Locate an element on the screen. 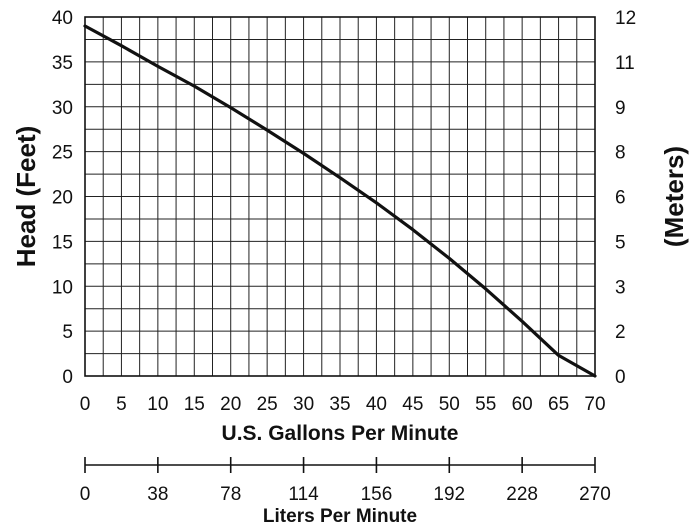  x-axis-tick-labels: 0 5 10 15 20 25 30 35 40 45 50 55 60 65 70 is located at coordinates (343, 404).